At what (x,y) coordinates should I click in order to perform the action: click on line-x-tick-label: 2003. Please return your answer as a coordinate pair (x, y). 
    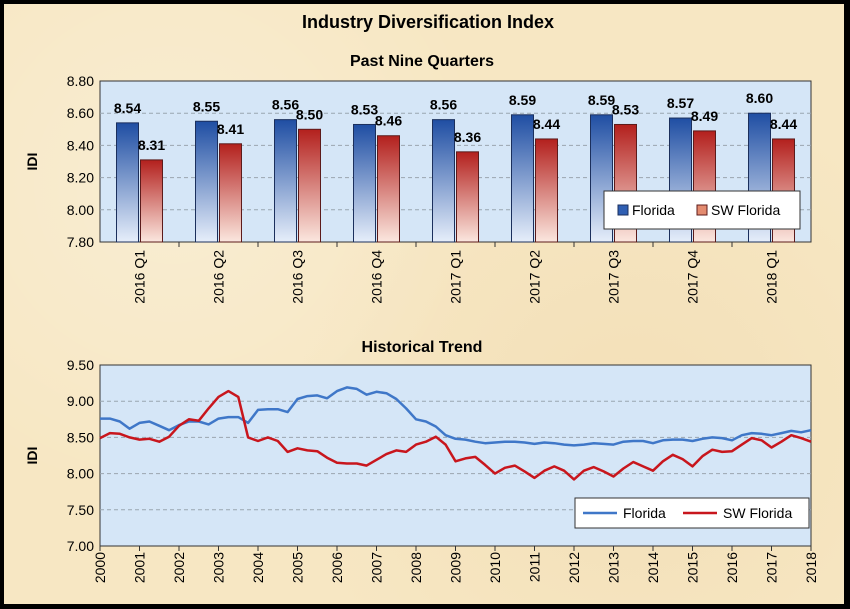
    Looking at the image, I should click on (219, 567).